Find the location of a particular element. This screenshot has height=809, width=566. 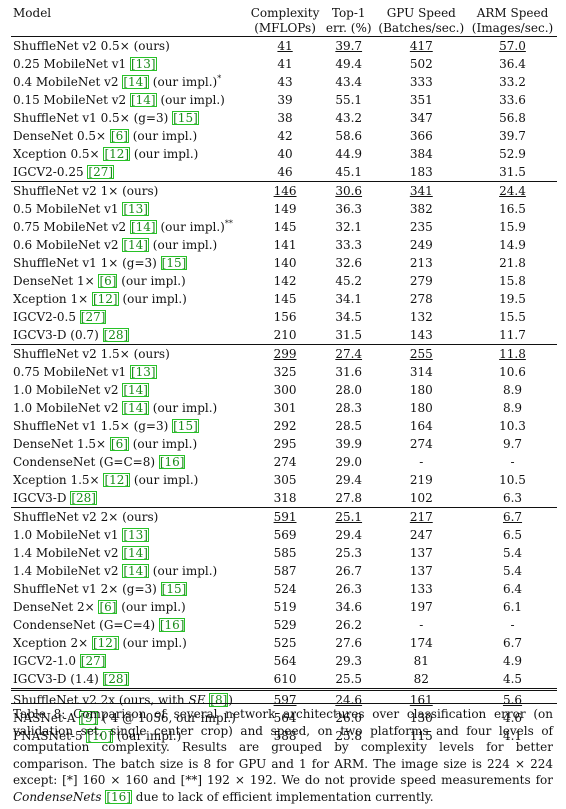

top1-cell: 29.4 is located at coordinates (349, 480).